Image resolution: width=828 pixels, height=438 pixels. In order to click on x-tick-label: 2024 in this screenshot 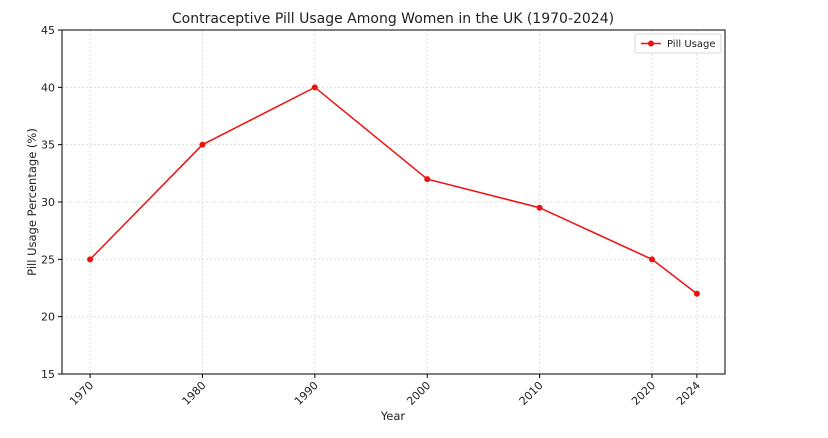, I will do `click(688, 393)`.